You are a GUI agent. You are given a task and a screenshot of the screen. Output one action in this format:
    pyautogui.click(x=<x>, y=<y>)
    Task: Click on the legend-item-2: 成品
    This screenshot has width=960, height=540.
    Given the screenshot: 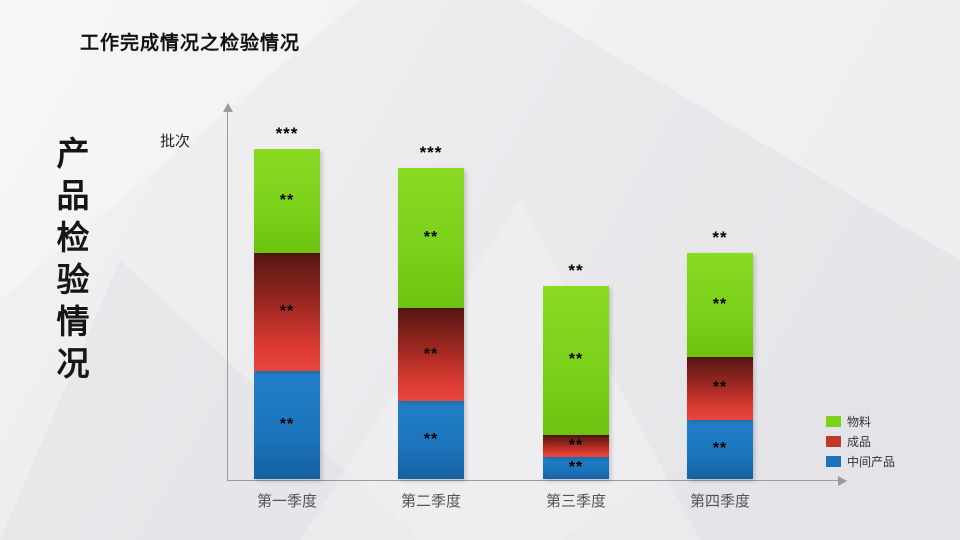 What is the action you would take?
    pyautogui.click(x=860, y=441)
    